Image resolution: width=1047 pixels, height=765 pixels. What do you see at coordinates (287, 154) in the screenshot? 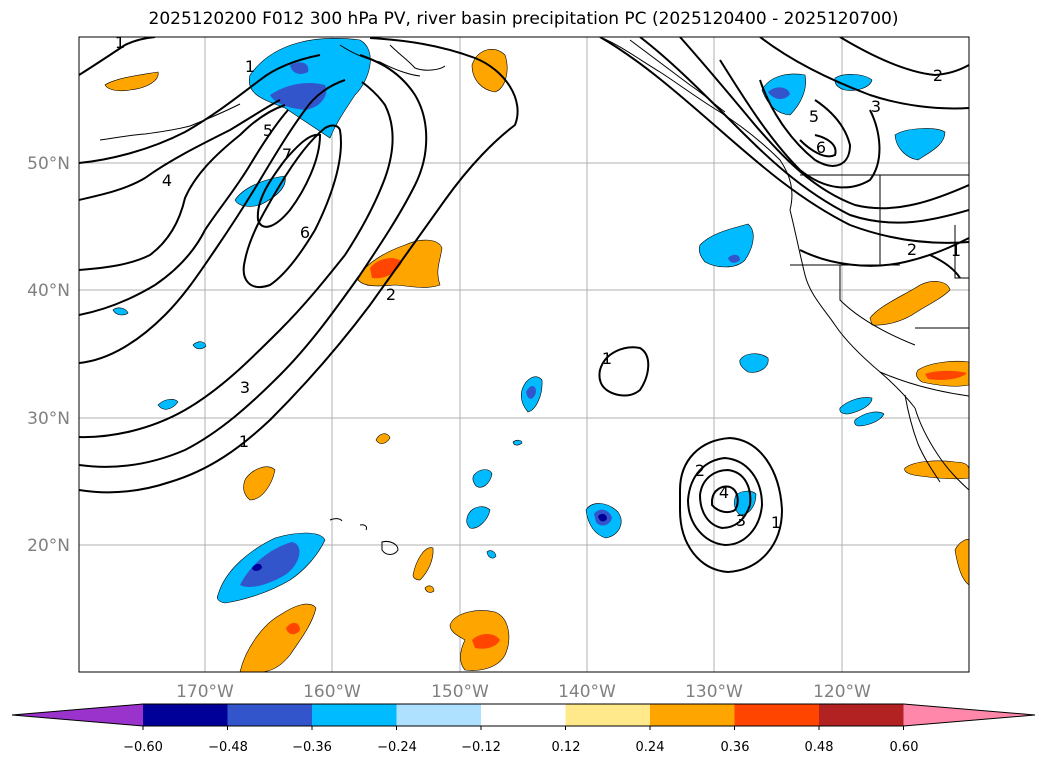
I see `contour-label: 7` at bounding box center [287, 154].